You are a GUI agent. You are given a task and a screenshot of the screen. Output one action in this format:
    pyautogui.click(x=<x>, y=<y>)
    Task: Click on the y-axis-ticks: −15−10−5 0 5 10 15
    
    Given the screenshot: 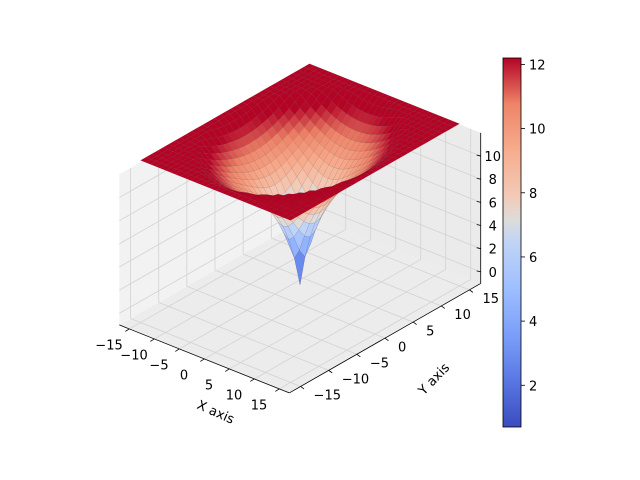 What is the action you would take?
    pyautogui.click(x=399, y=346)
    